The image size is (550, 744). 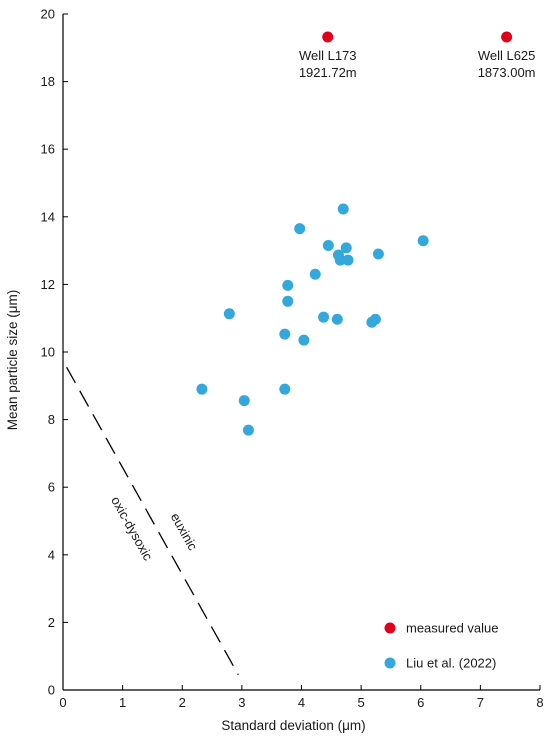 I want to click on legend-label: Liu et al. (2022), so click(x=451, y=663).